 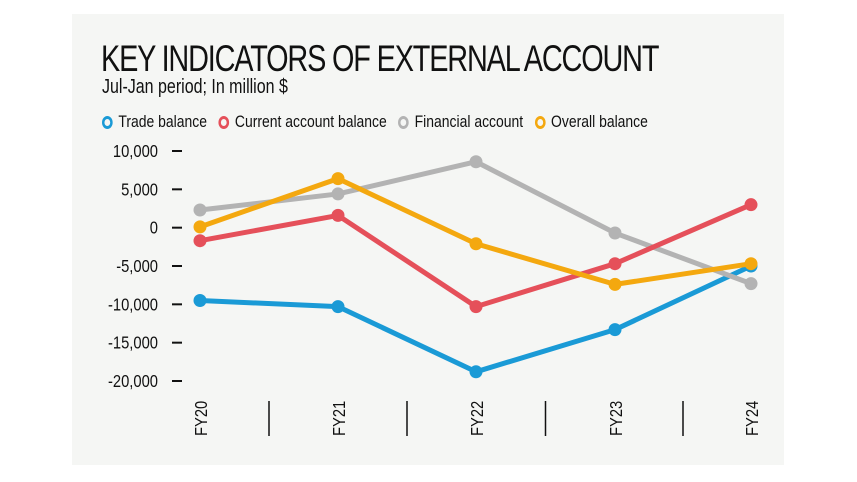 What do you see at coordinates (617, 418) in the screenshot?
I see `x-tick-label: FY23` at bounding box center [617, 418].